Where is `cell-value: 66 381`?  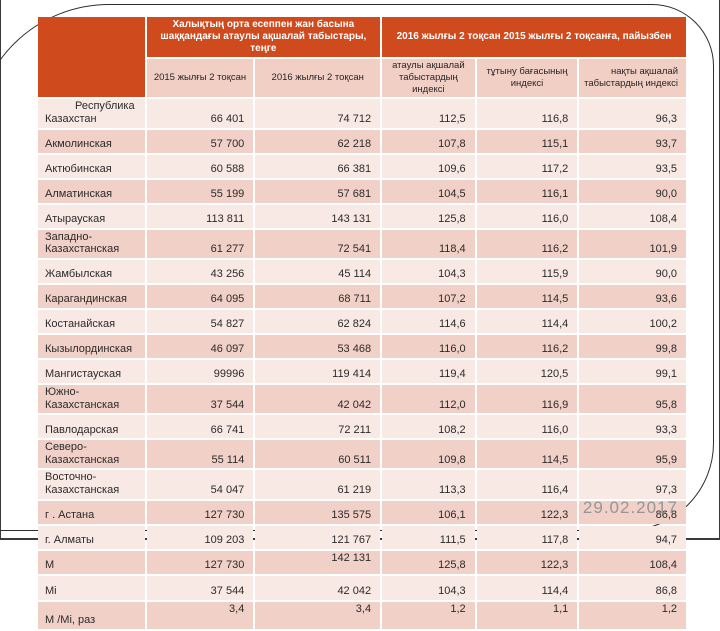
cell-value: 66 381 is located at coordinates (318, 166).